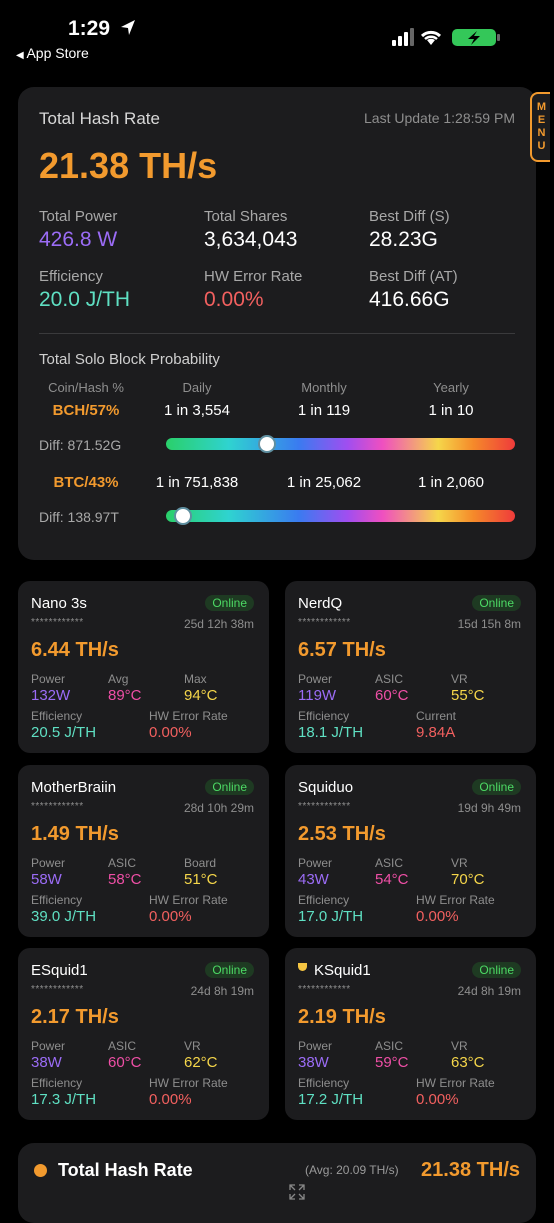  Describe the element at coordinates (75, 1017) in the screenshot. I see `miner-hash-rate: 2.17 TH/s` at that location.